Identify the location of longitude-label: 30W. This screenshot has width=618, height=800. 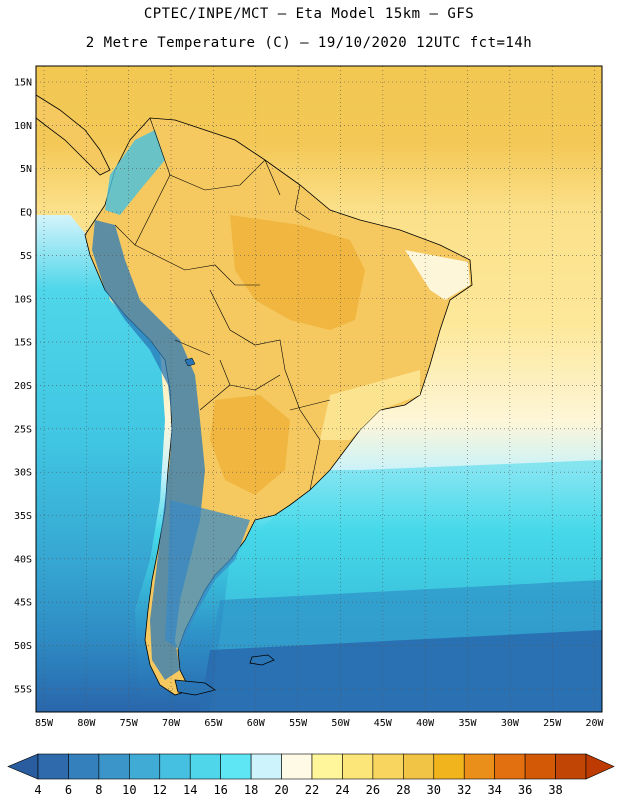
(510, 723).